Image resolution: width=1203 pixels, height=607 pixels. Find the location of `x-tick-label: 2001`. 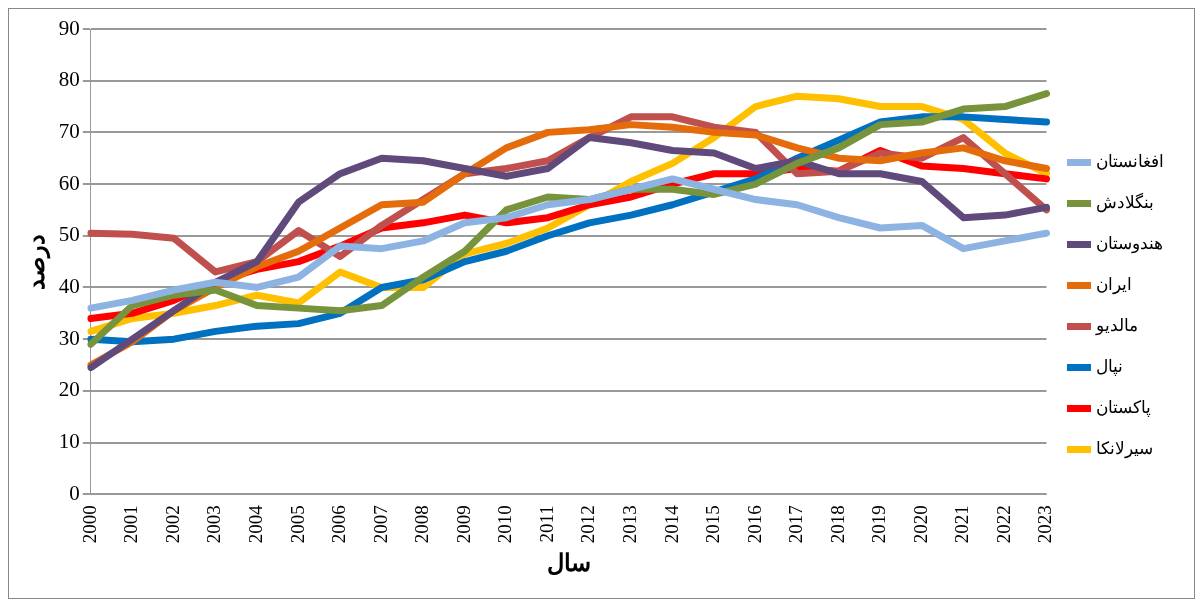

x-tick-label: 2001 is located at coordinates (131, 524).